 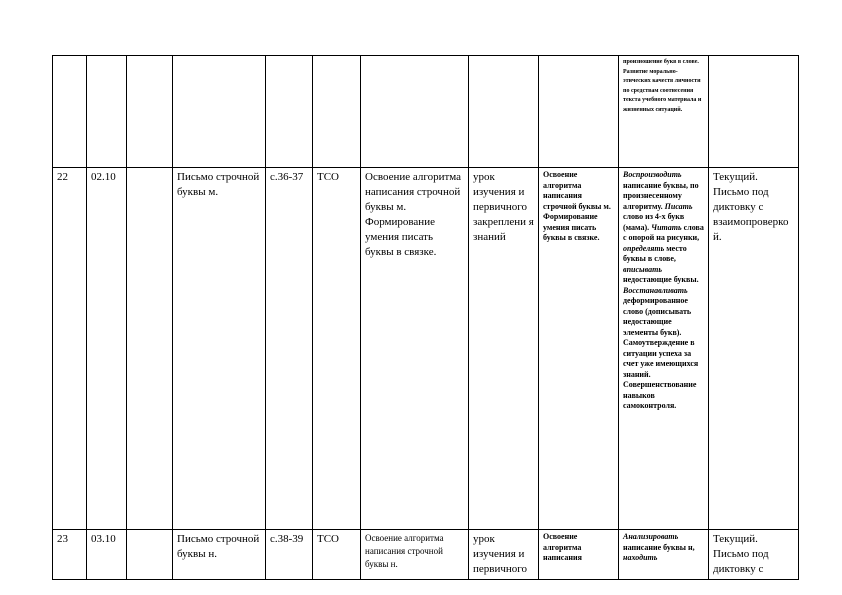 What do you see at coordinates (414, 111) in the screenshot?
I see `cell-content` at bounding box center [414, 111].